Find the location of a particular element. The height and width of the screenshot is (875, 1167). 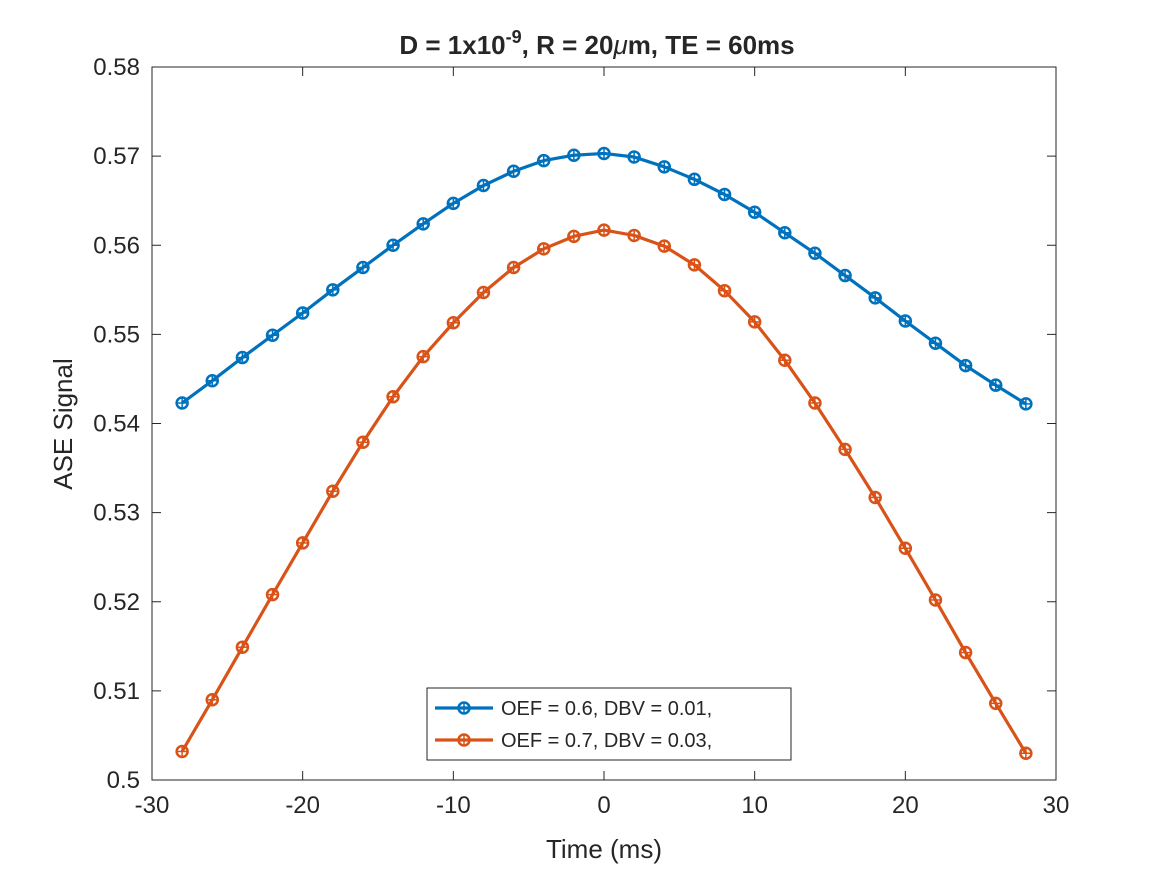

chart-title: D = 1x10-9, R = 20μm, TE = 60ms is located at coordinates (596, 43).